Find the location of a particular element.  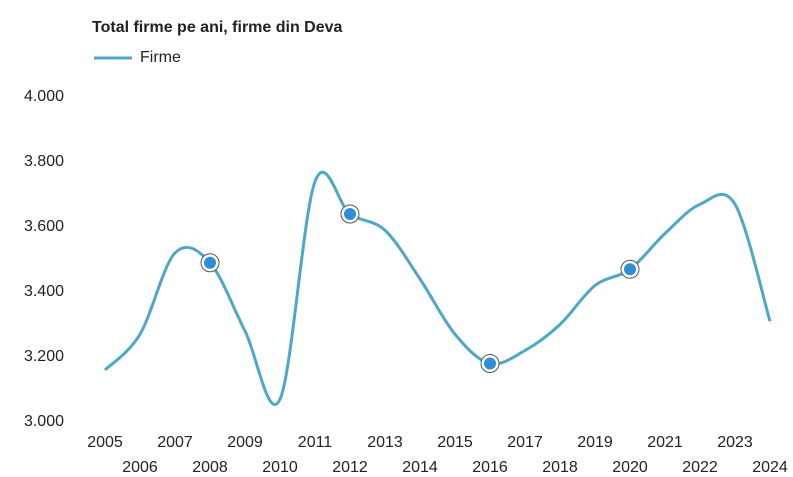

legend-label: Firme is located at coordinates (160, 57).